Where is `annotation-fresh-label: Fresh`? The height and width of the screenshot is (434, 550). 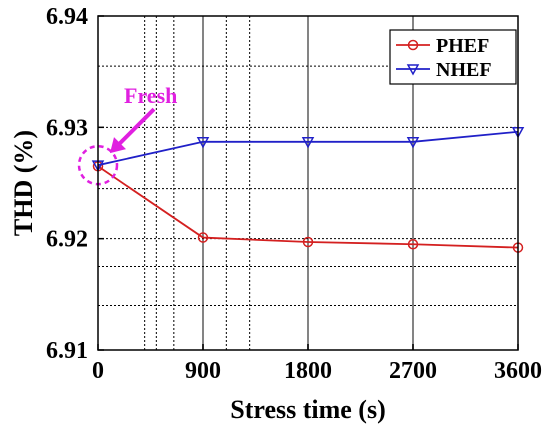
annotation-fresh-label: Fresh is located at coordinates (150, 95).